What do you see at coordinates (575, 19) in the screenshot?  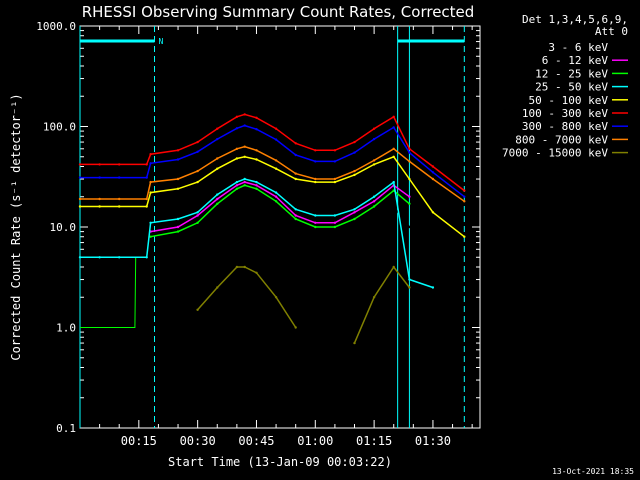 I see `legend-header: Det 1,3,4,5,6,9,` at bounding box center [575, 19].